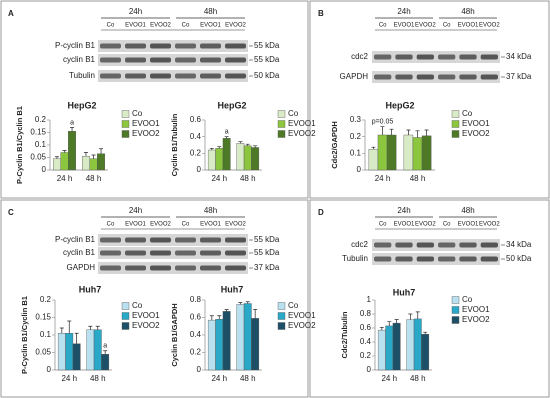  Describe the element at coordinates (321, 212) in the screenshot. I see `panel-letter: D` at that location.